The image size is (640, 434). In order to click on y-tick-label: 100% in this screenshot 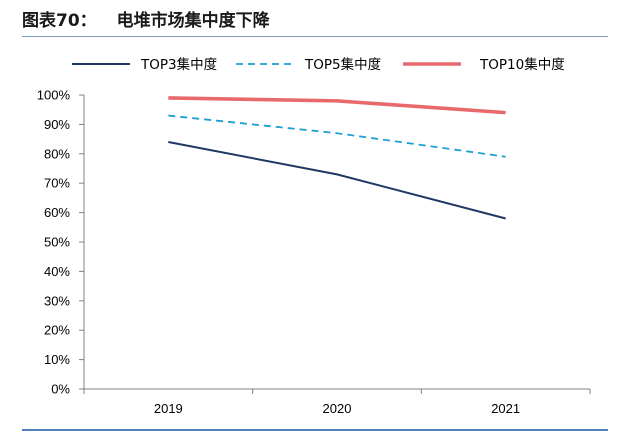, I will do `click(54, 95)`.